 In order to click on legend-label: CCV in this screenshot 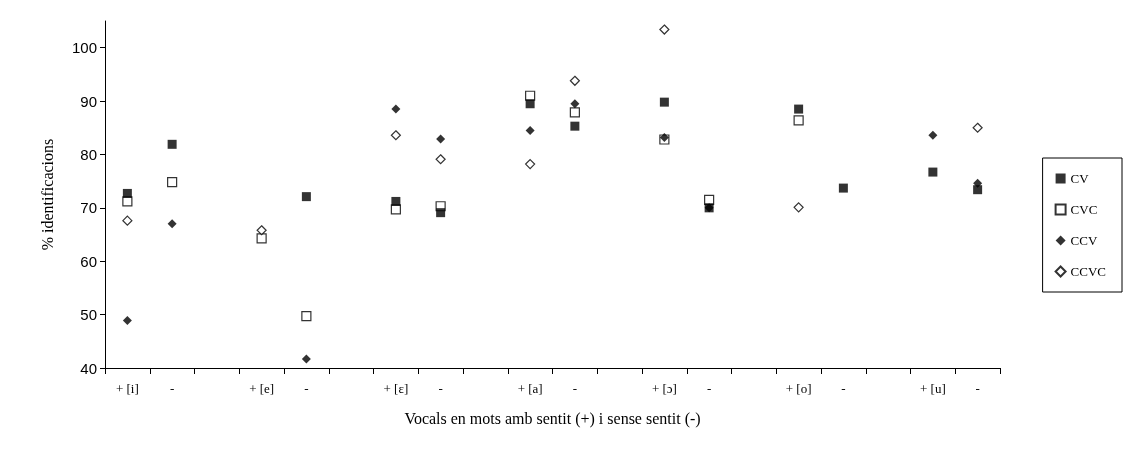, I will do `click(1084, 240)`.